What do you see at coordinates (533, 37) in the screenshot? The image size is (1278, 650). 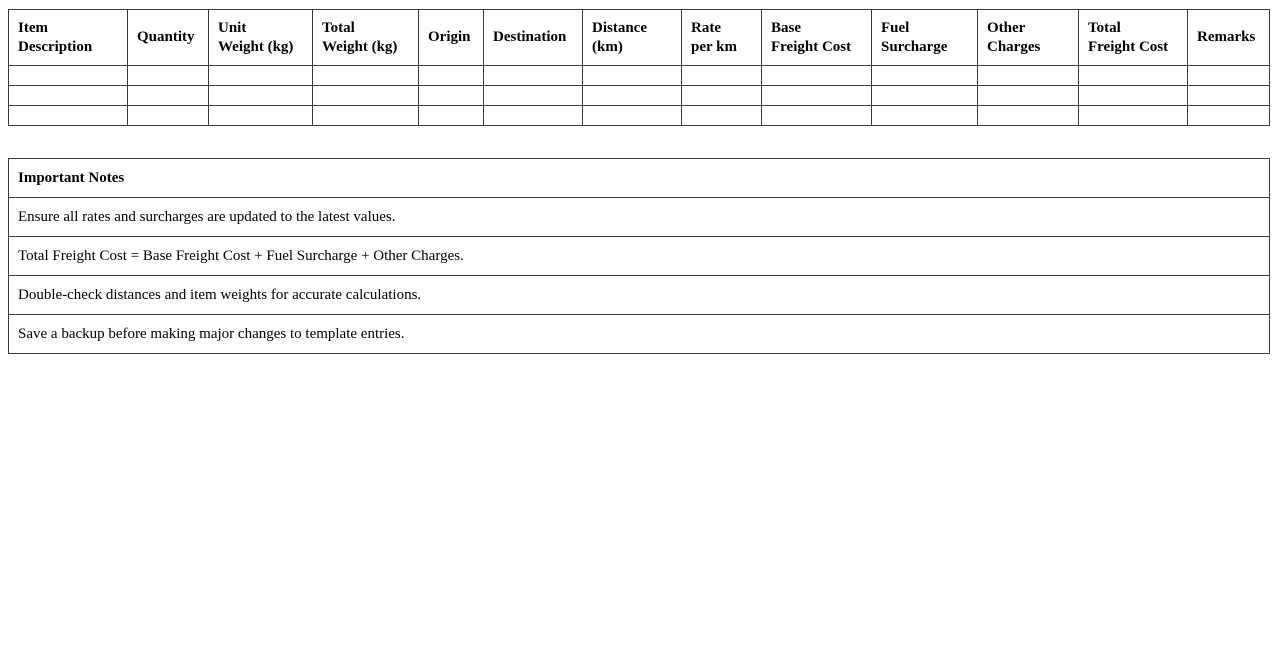 I see `col-header-destination: Destination` at bounding box center [533, 37].